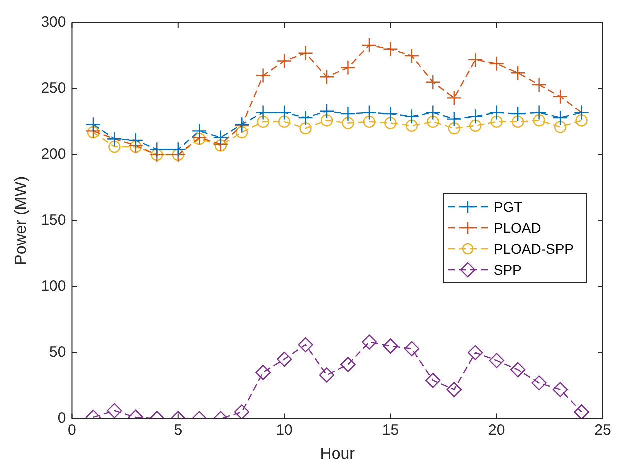 The width and height of the screenshot is (625, 476). I want to click on x-tick-label: 25, so click(603, 430).